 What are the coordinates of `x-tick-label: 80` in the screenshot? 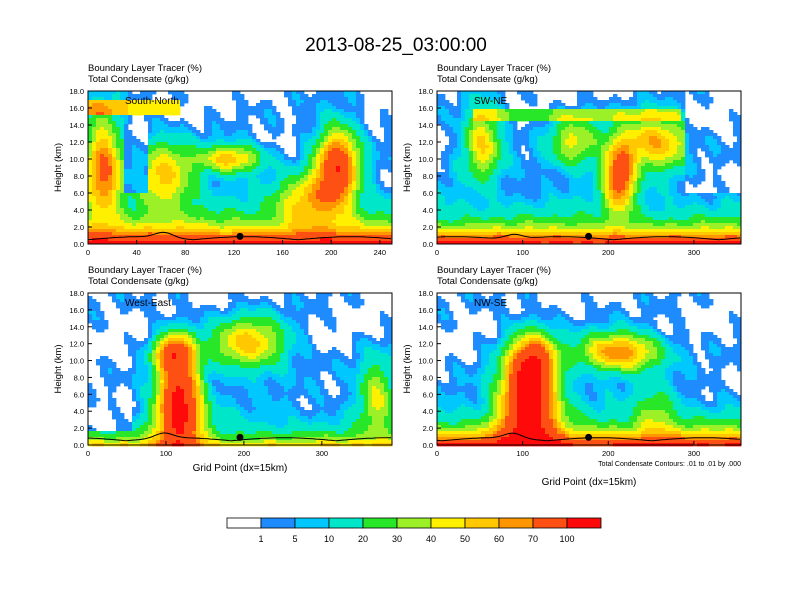 It's located at (185, 252).